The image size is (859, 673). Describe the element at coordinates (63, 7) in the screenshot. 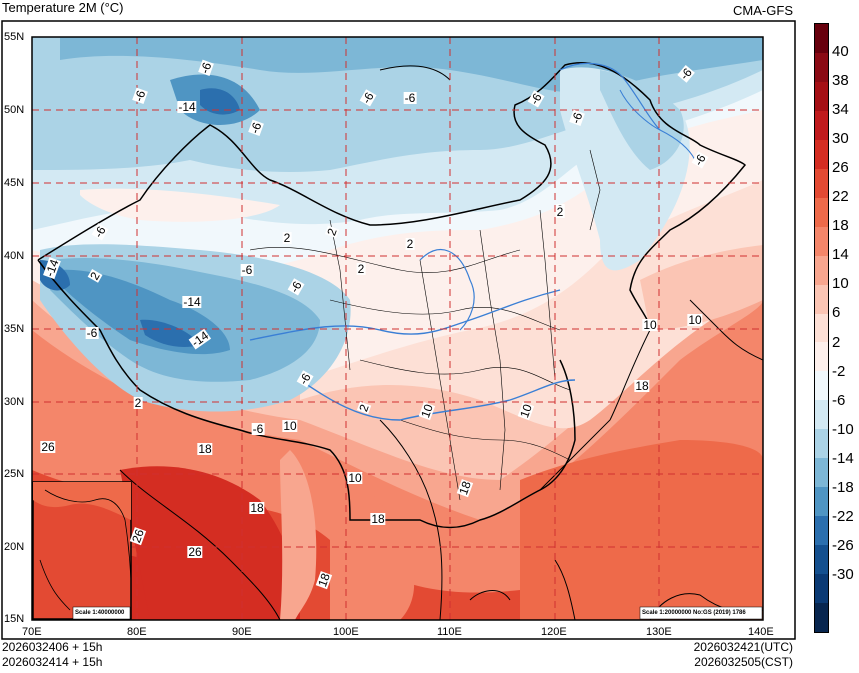

I see `chart-title: Temperature 2M (°C)` at that location.